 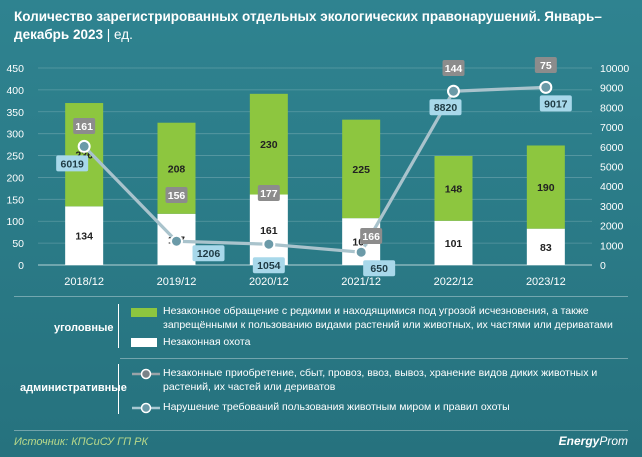 I want to click on category-label: 2023/12, so click(x=546, y=282).